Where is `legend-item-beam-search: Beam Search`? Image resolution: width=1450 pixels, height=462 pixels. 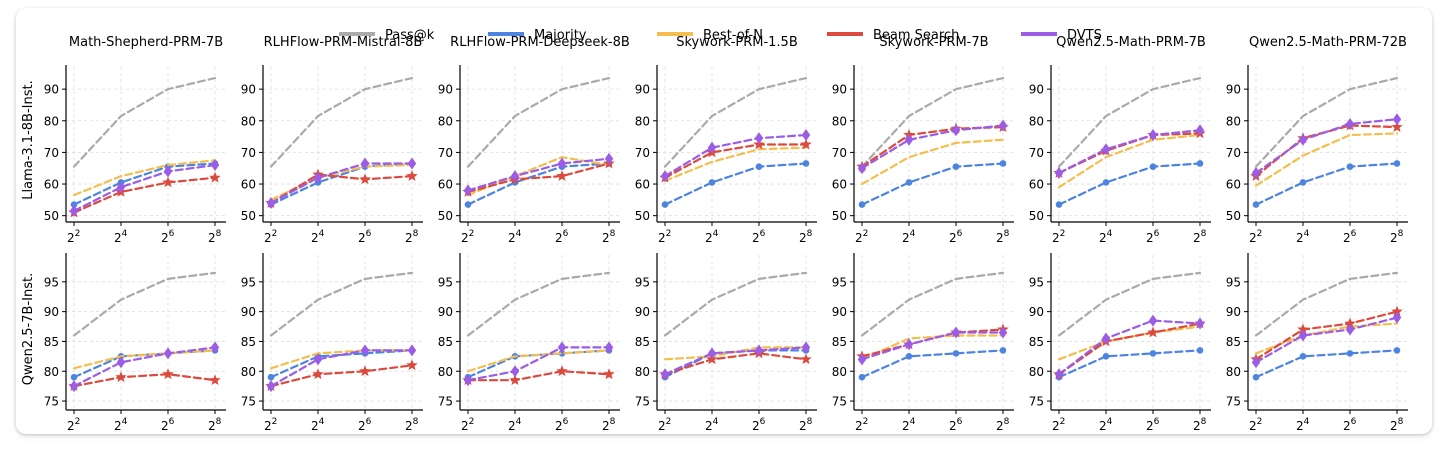 legend-item-beam-search: Beam Search is located at coordinates (893, 35).